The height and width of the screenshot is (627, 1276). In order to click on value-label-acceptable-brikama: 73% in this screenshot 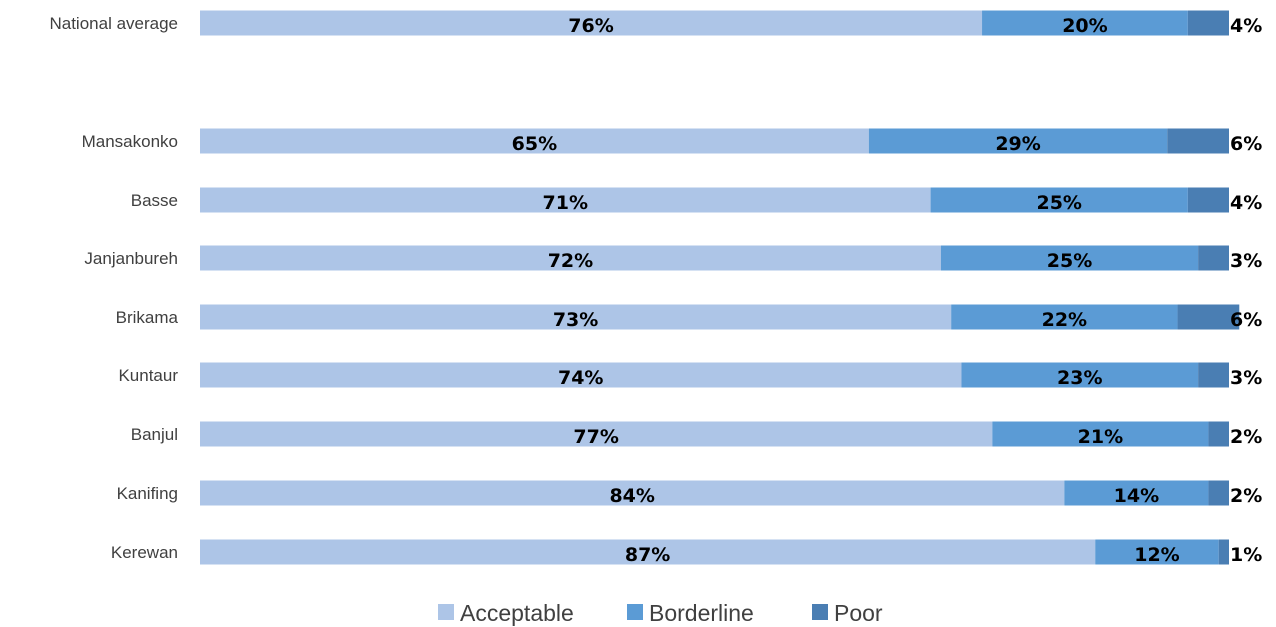, I will do `click(575, 320)`.